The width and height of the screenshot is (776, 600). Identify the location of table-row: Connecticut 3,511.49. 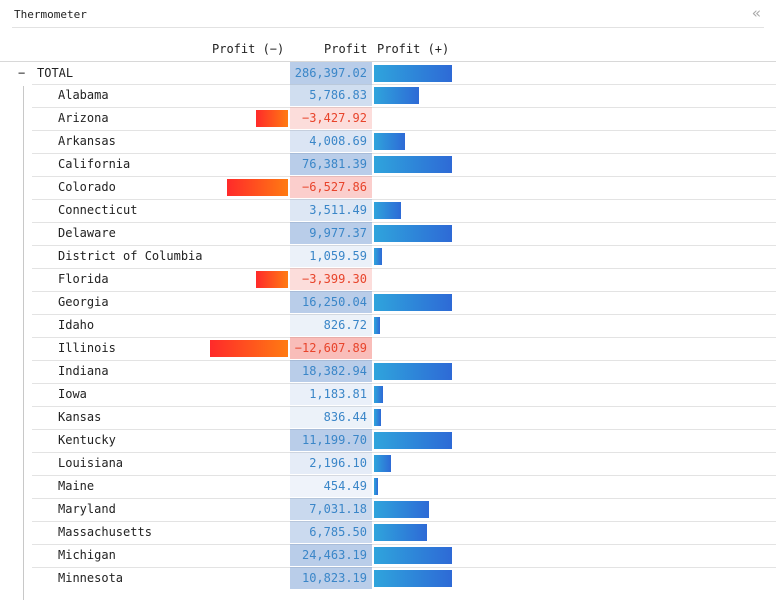
(388, 210).